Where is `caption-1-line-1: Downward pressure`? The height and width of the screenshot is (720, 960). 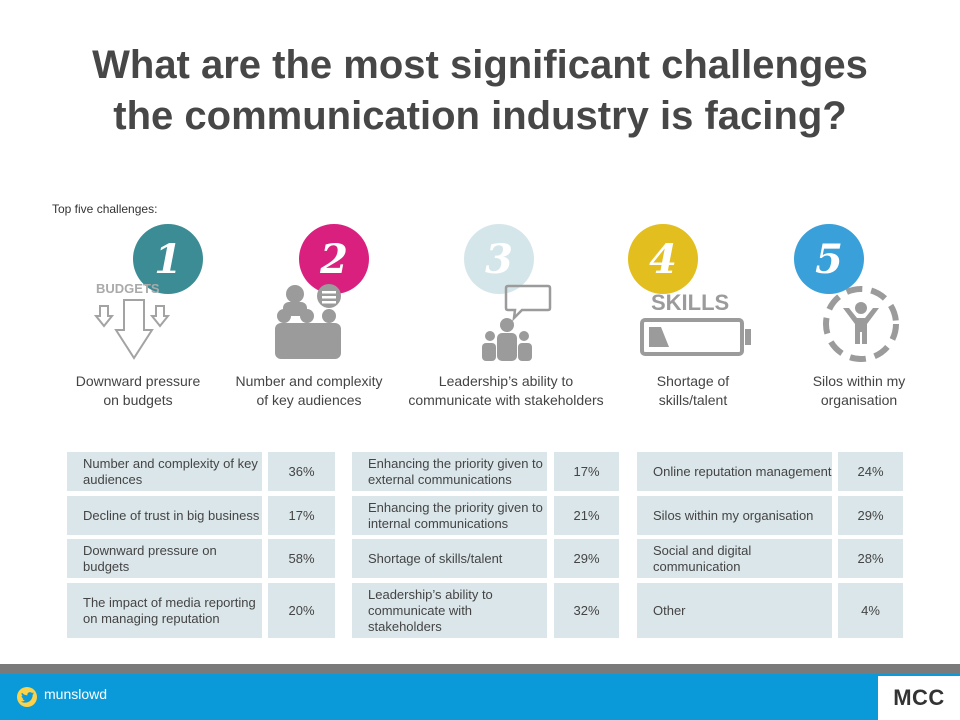 caption-1-line-1: Downward pressure is located at coordinates (138, 381).